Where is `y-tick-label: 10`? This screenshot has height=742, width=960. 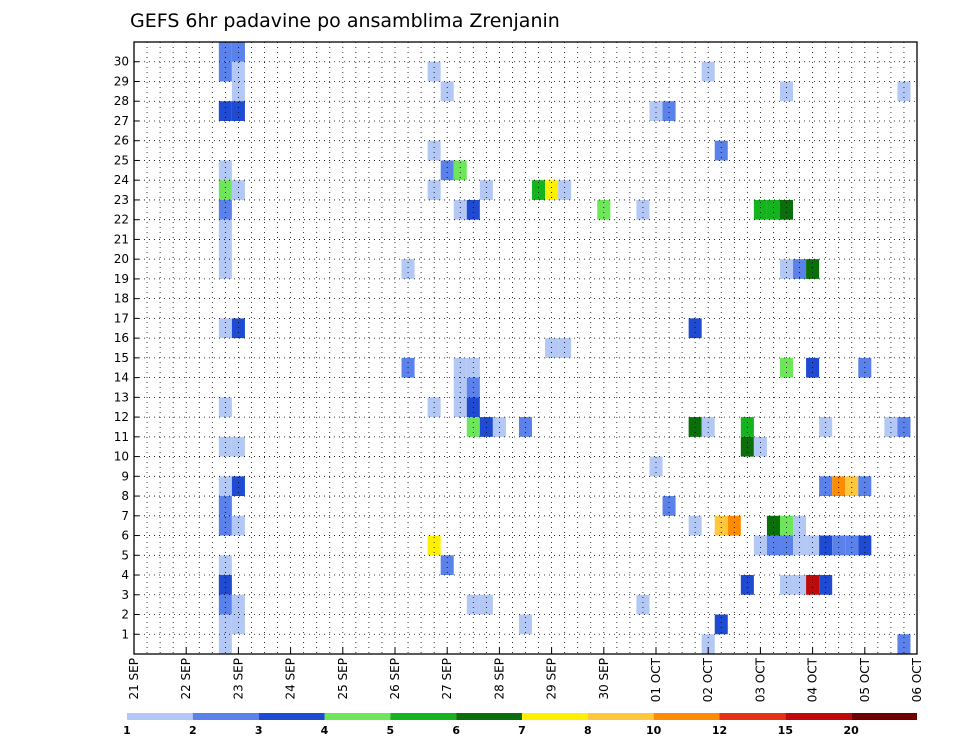 y-tick-label: 10 is located at coordinates (121, 457).